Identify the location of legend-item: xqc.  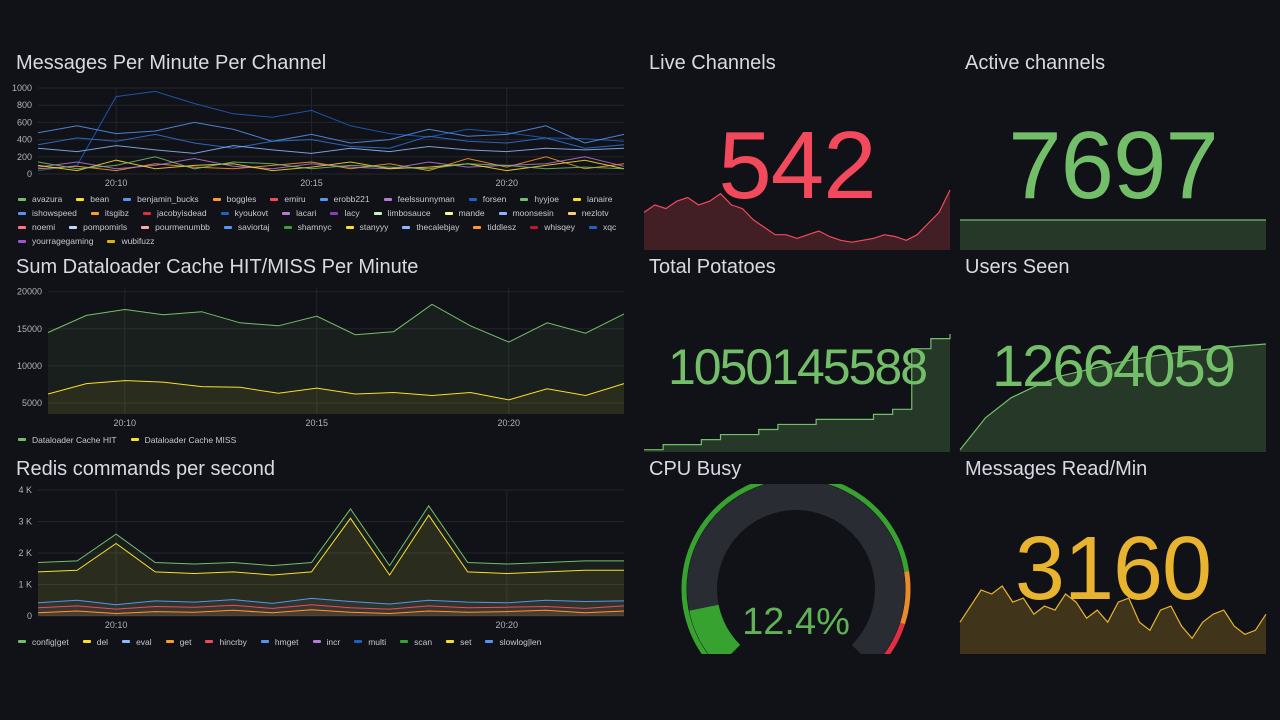
(602, 227).